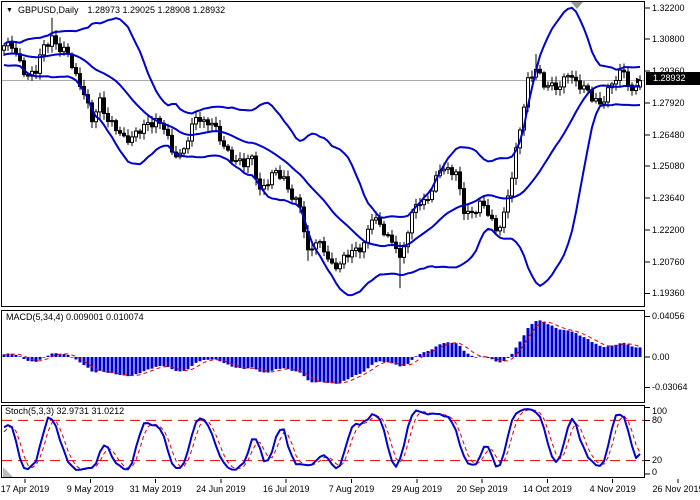  What do you see at coordinates (577, 5) in the screenshot?
I see `chart-shift-marker-icon` at bounding box center [577, 5].